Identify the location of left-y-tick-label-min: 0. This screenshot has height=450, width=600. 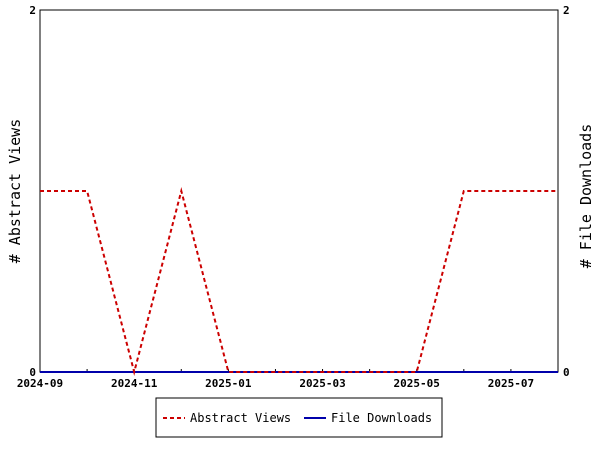
(32, 372).